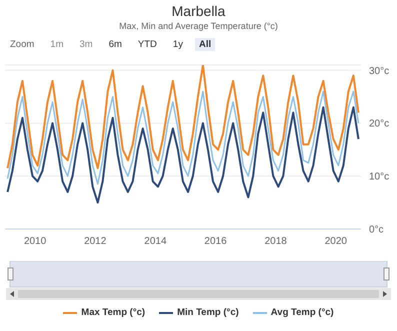  What do you see at coordinates (379, 177) in the screenshot?
I see `y-tick-label: 10°c` at bounding box center [379, 177].